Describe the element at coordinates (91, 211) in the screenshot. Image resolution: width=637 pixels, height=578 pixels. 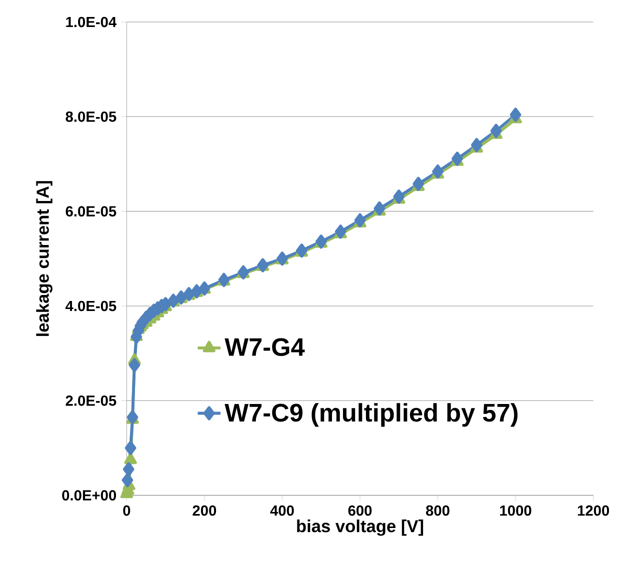
I see `y-tick-label: 6.0E-05` at that location.